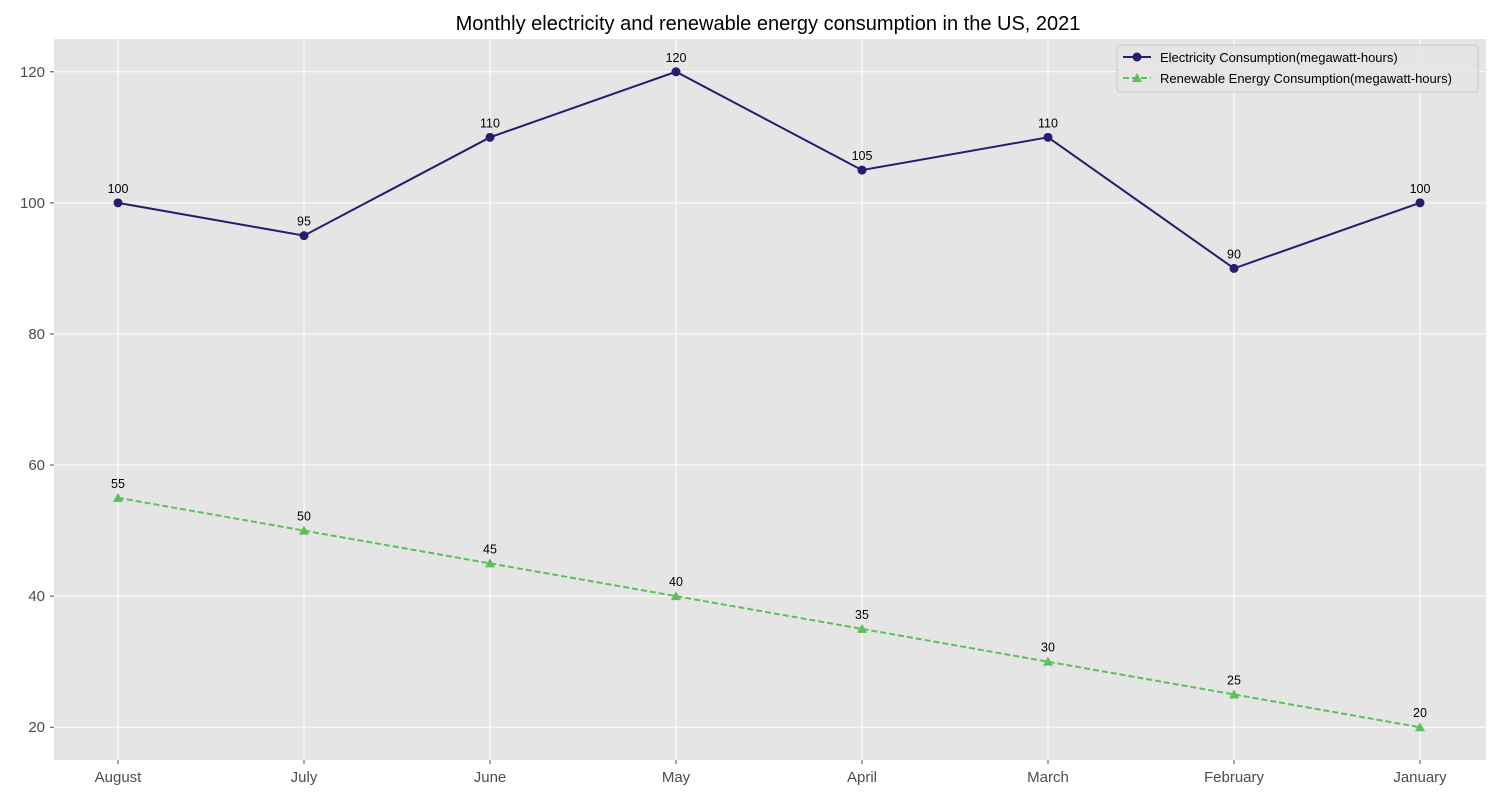 Image resolution: width=1500 pixels, height=800 pixels. I want to click on y-tick-label: 60, so click(36, 465).